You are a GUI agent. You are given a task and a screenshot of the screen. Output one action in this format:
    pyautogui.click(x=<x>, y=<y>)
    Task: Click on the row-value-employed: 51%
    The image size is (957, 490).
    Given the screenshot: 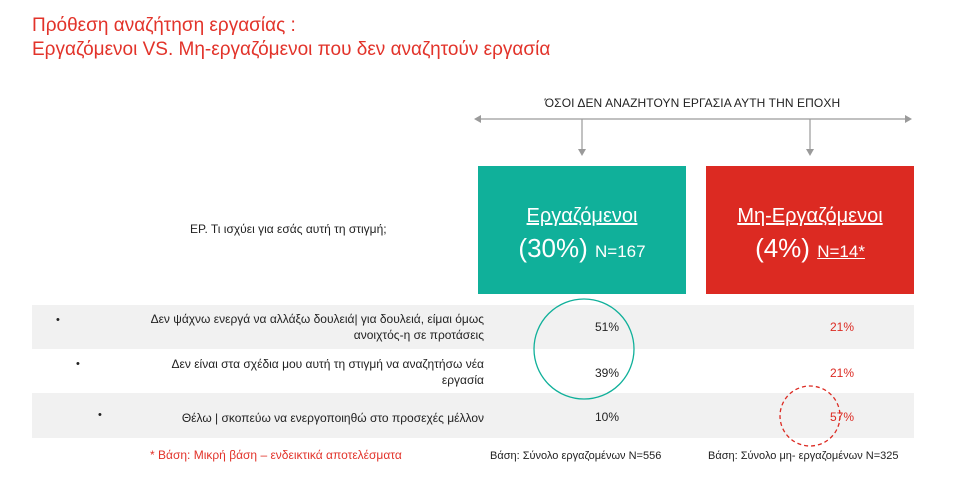 What is the action you would take?
    pyautogui.click(x=607, y=327)
    